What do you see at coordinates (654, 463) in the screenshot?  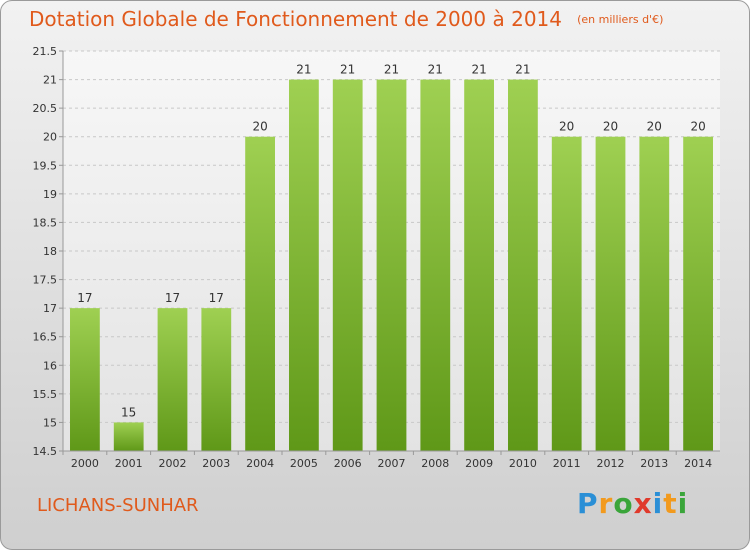 I see `x-tick-label: 2013` at bounding box center [654, 463].